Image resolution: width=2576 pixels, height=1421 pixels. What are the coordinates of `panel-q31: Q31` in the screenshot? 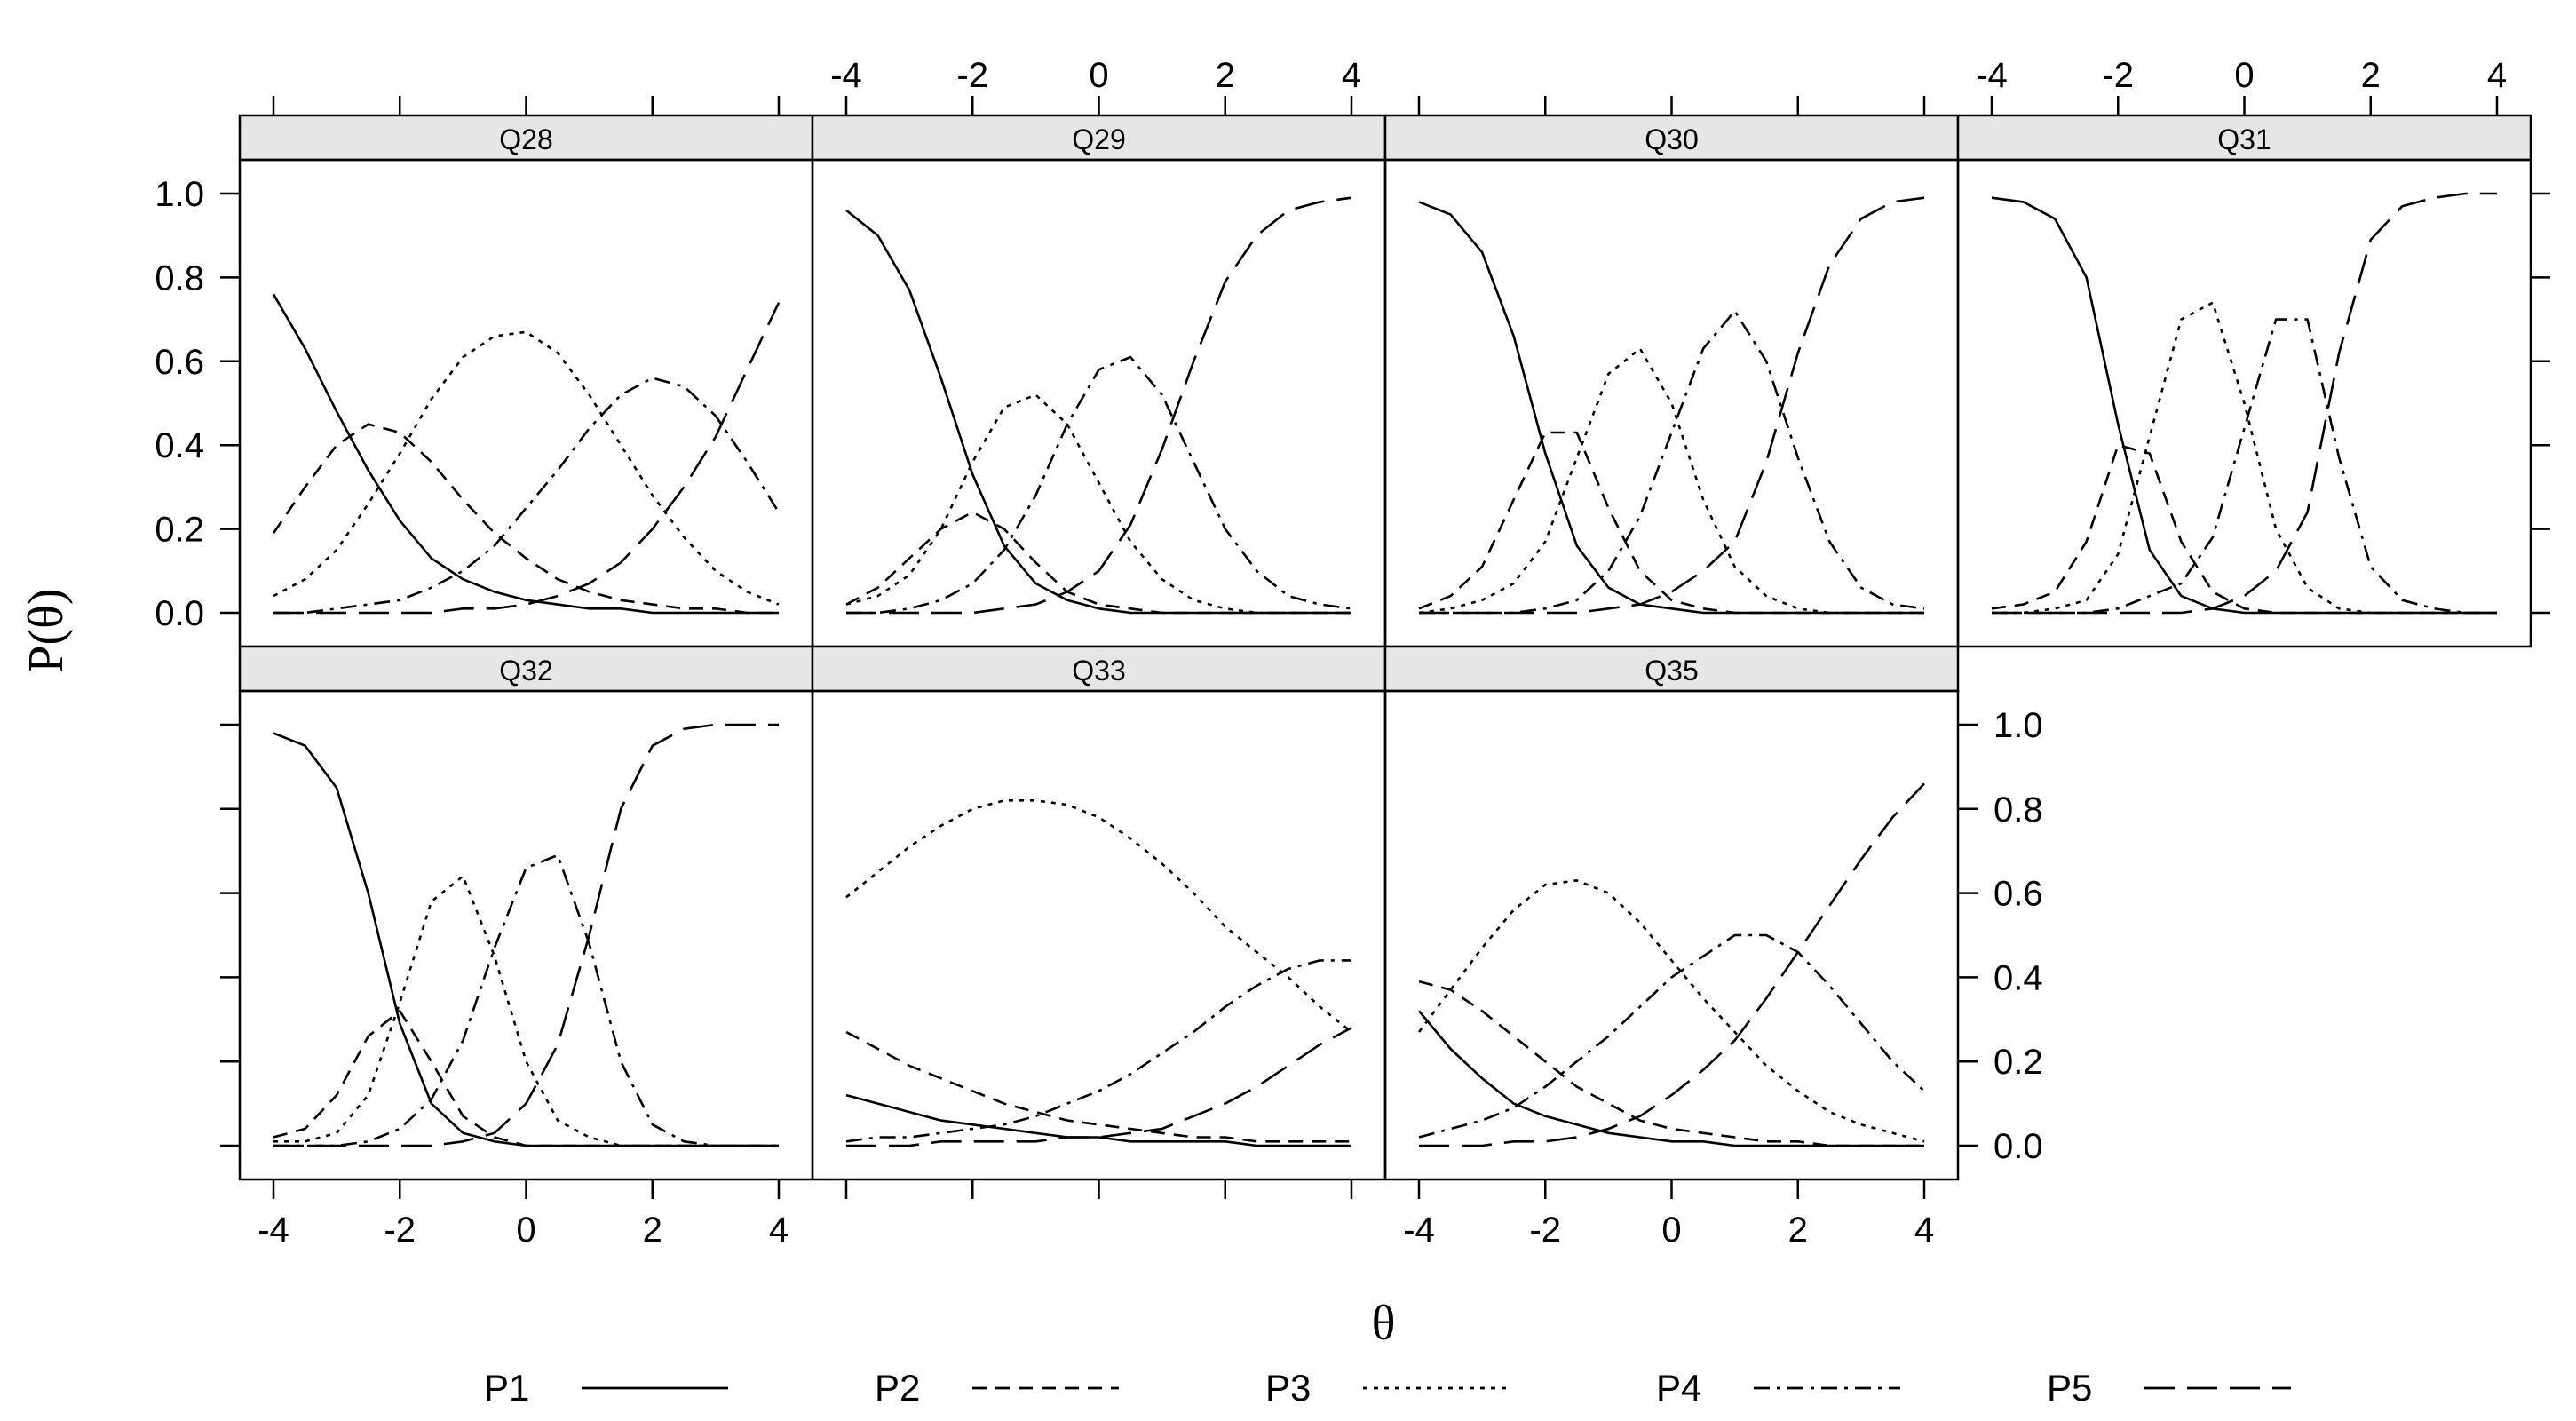 It's located at (2244, 381).